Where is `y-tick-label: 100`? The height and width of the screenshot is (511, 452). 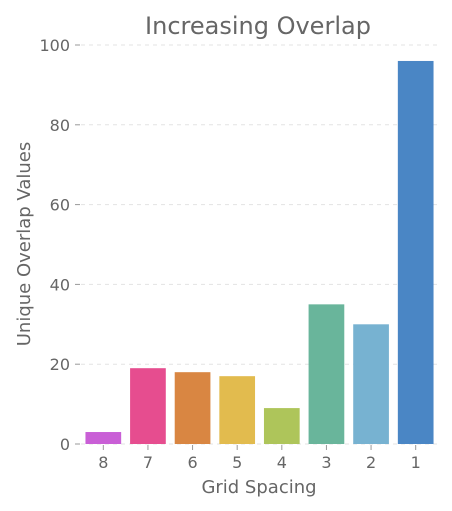 y-tick-label: 100 is located at coordinates (54, 45).